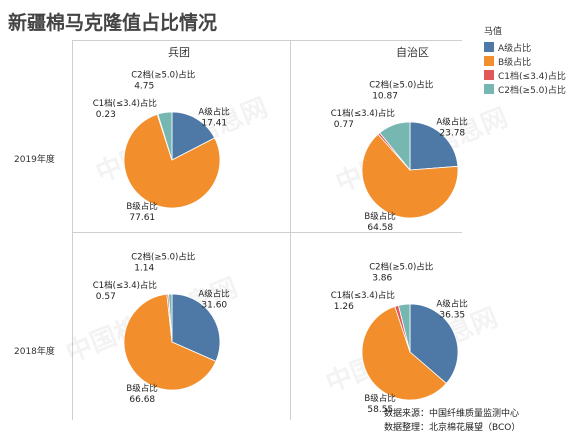 The image size is (580, 440). I want to click on legend-title: 马值, so click(493, 32).